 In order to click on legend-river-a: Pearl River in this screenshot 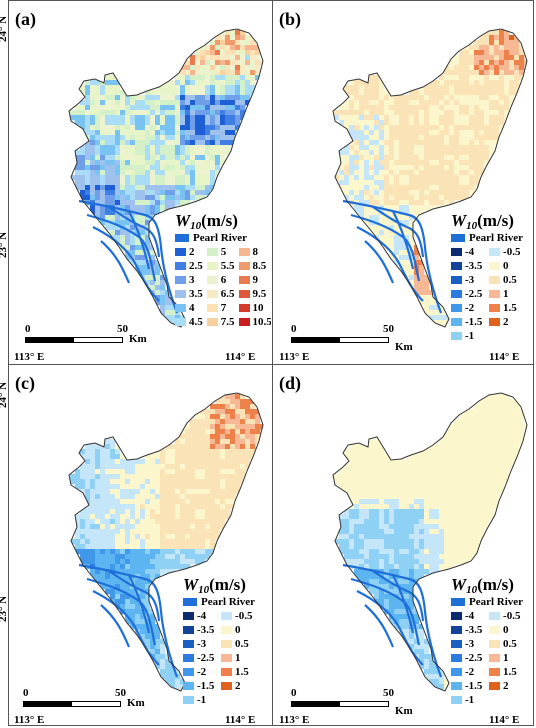, I will do `click(223, 238)`.